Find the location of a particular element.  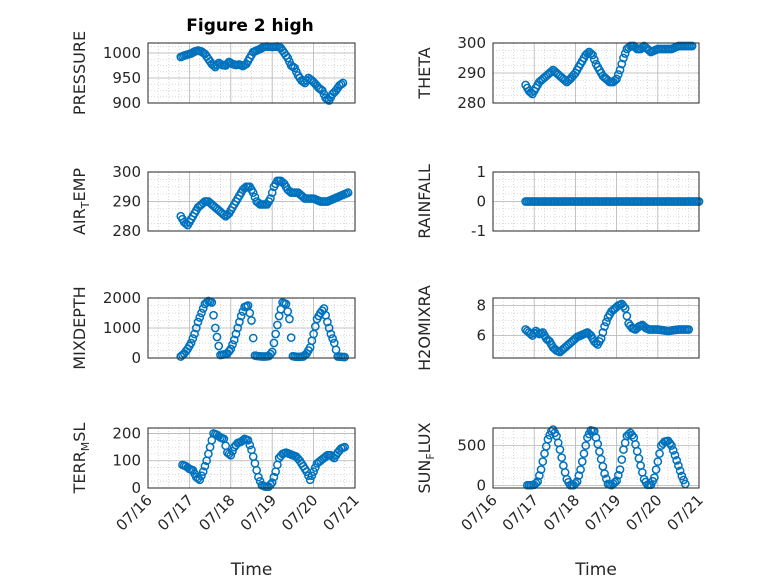

x-tick-label: 07/17 is located at coordinates (520, 512).